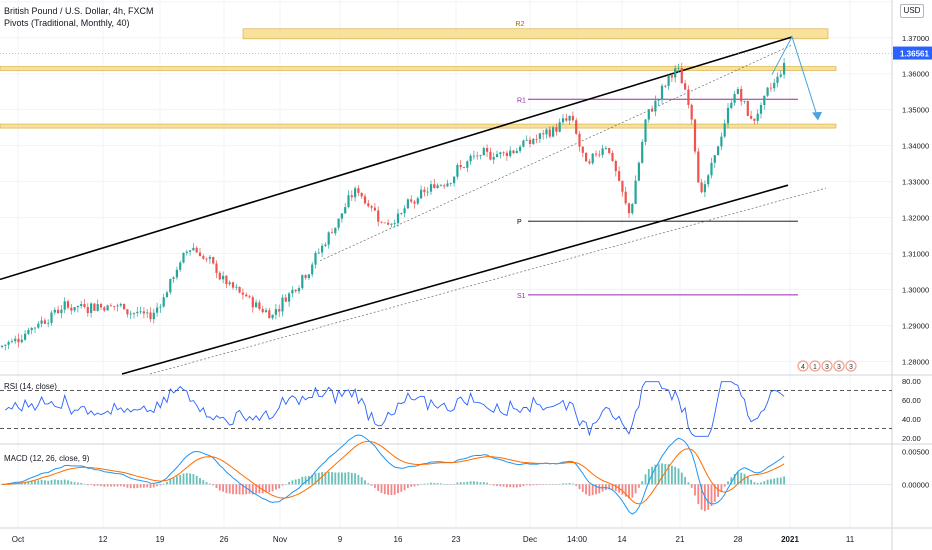 The height and width of the screenshot is (550, 932). Describe the element at coordinates (912, 11) in the screenshot. I see `currency-button: USD` at that location.